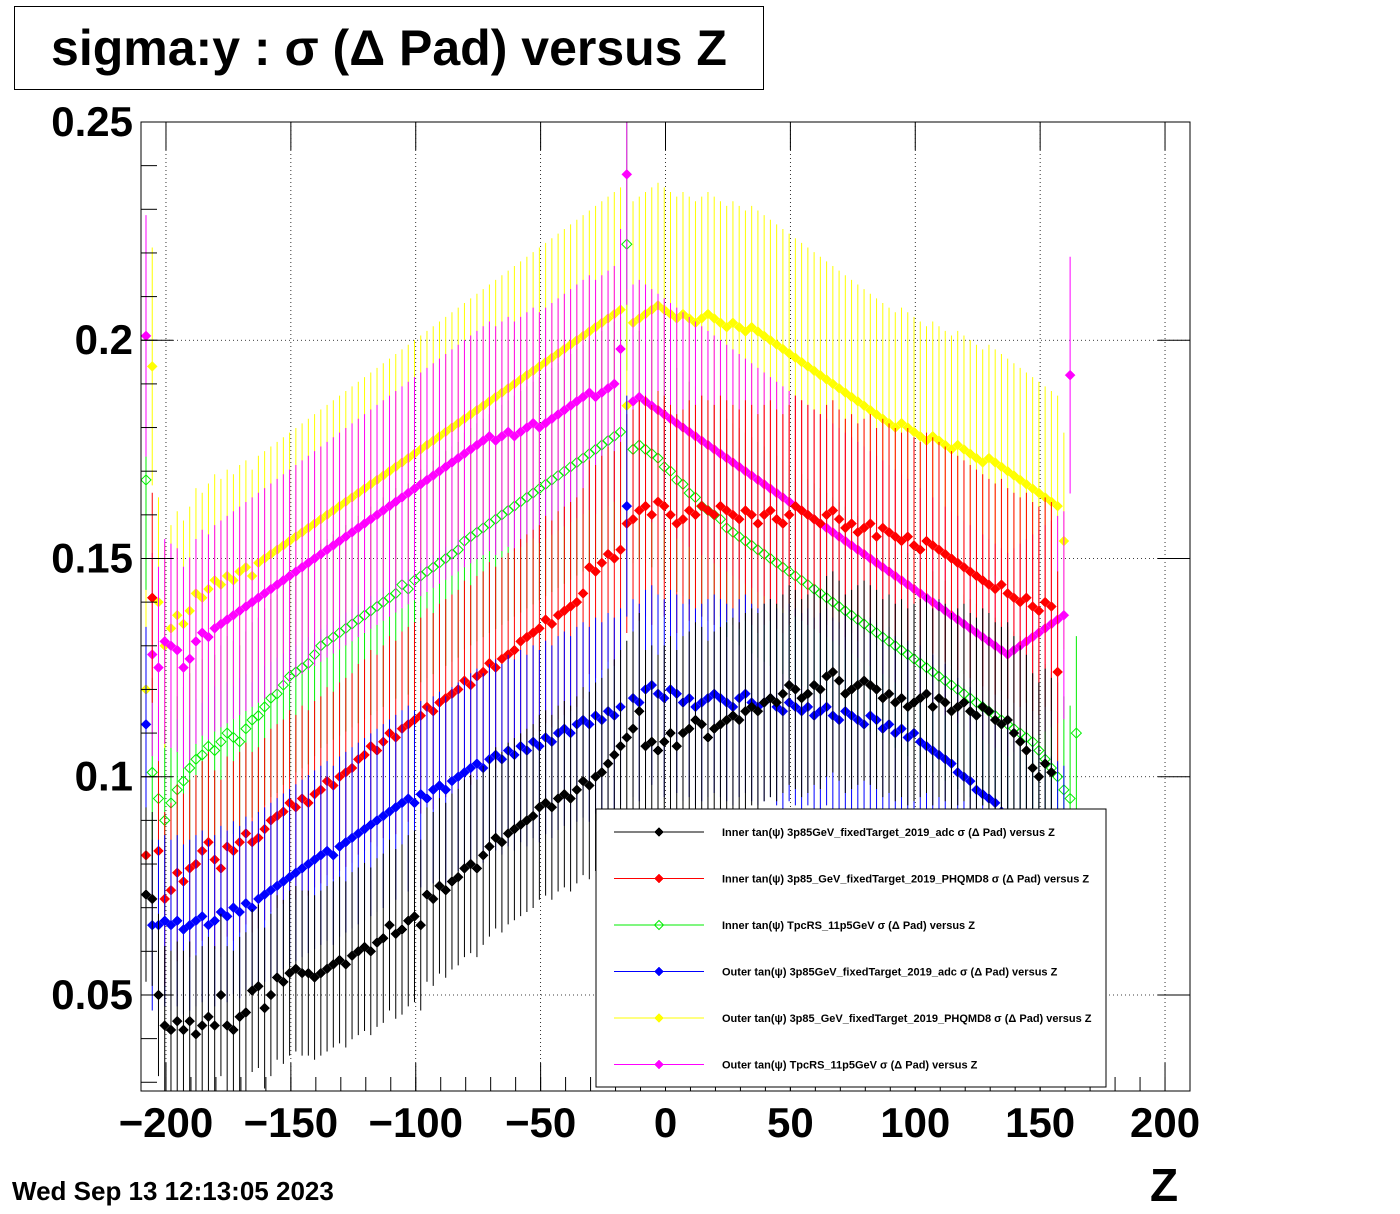  Describe the element at coordinates (92, 994) in the screenshot. I see `y-tick-label: 0.05` at that location.